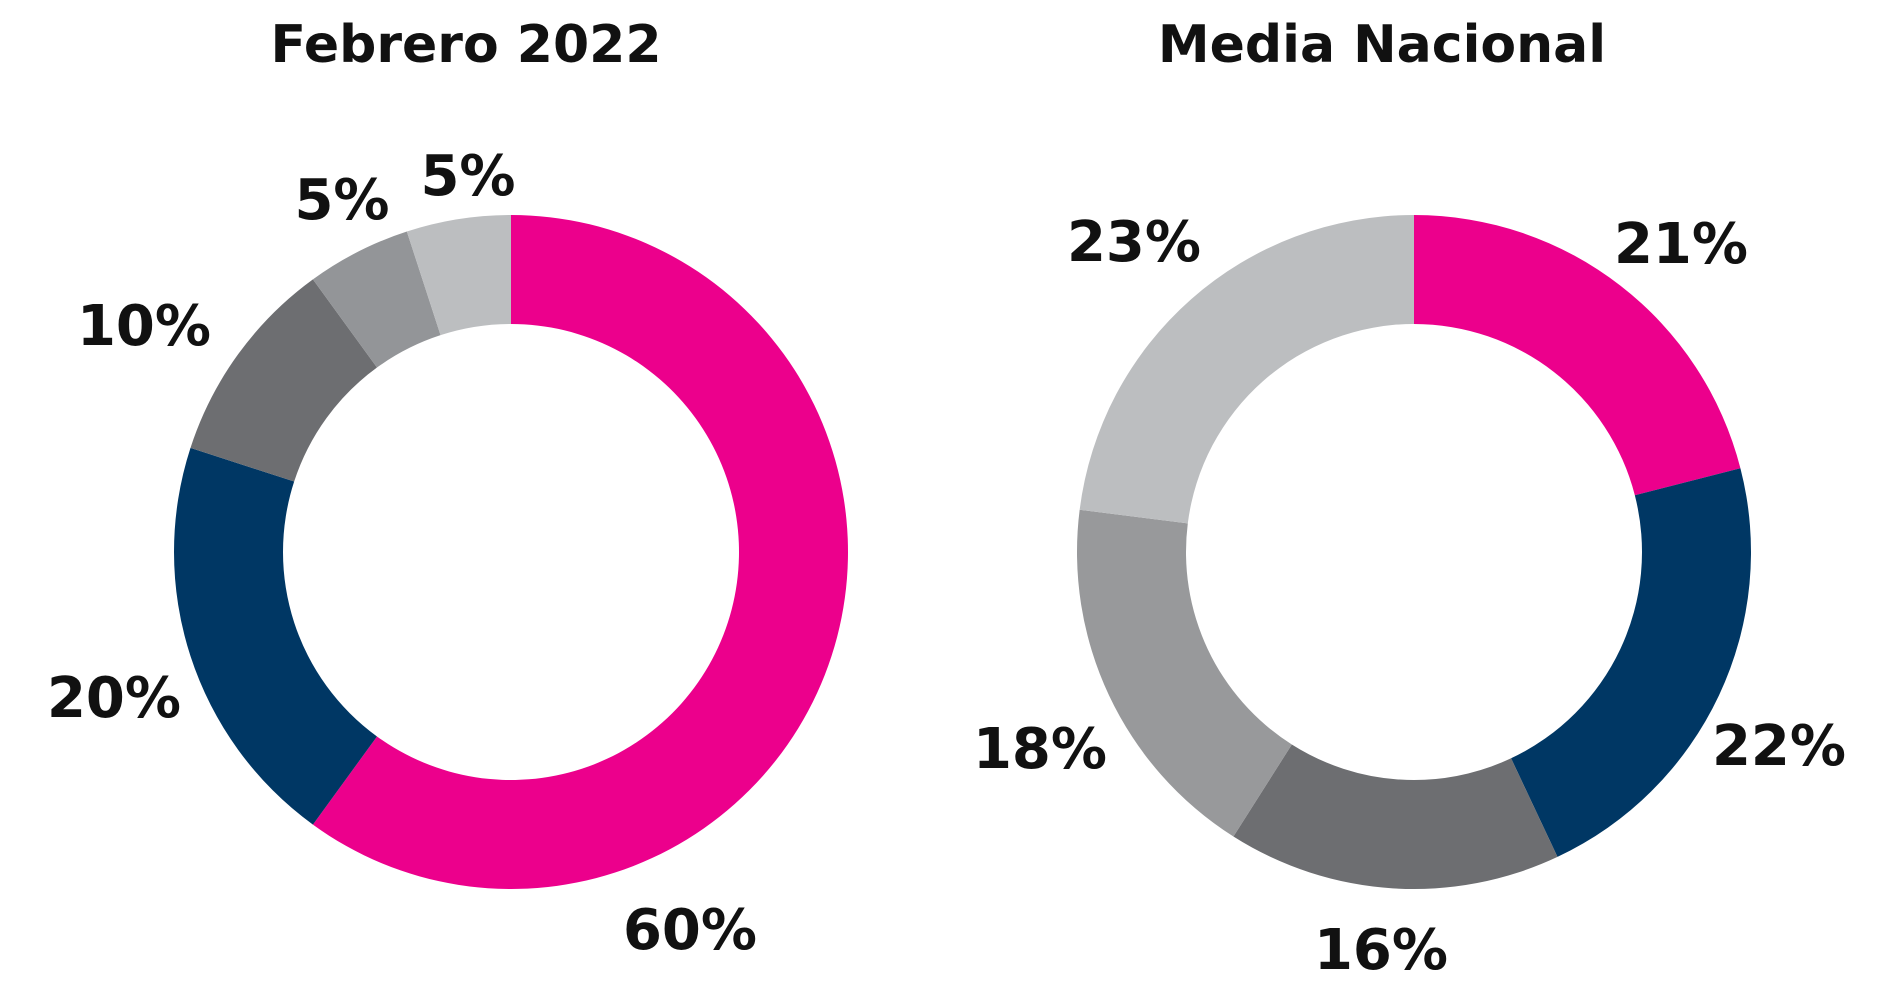 This screenshot has width=1880, height=984. I want to click on chart-title: Febrero 2022, so click(465, 45).